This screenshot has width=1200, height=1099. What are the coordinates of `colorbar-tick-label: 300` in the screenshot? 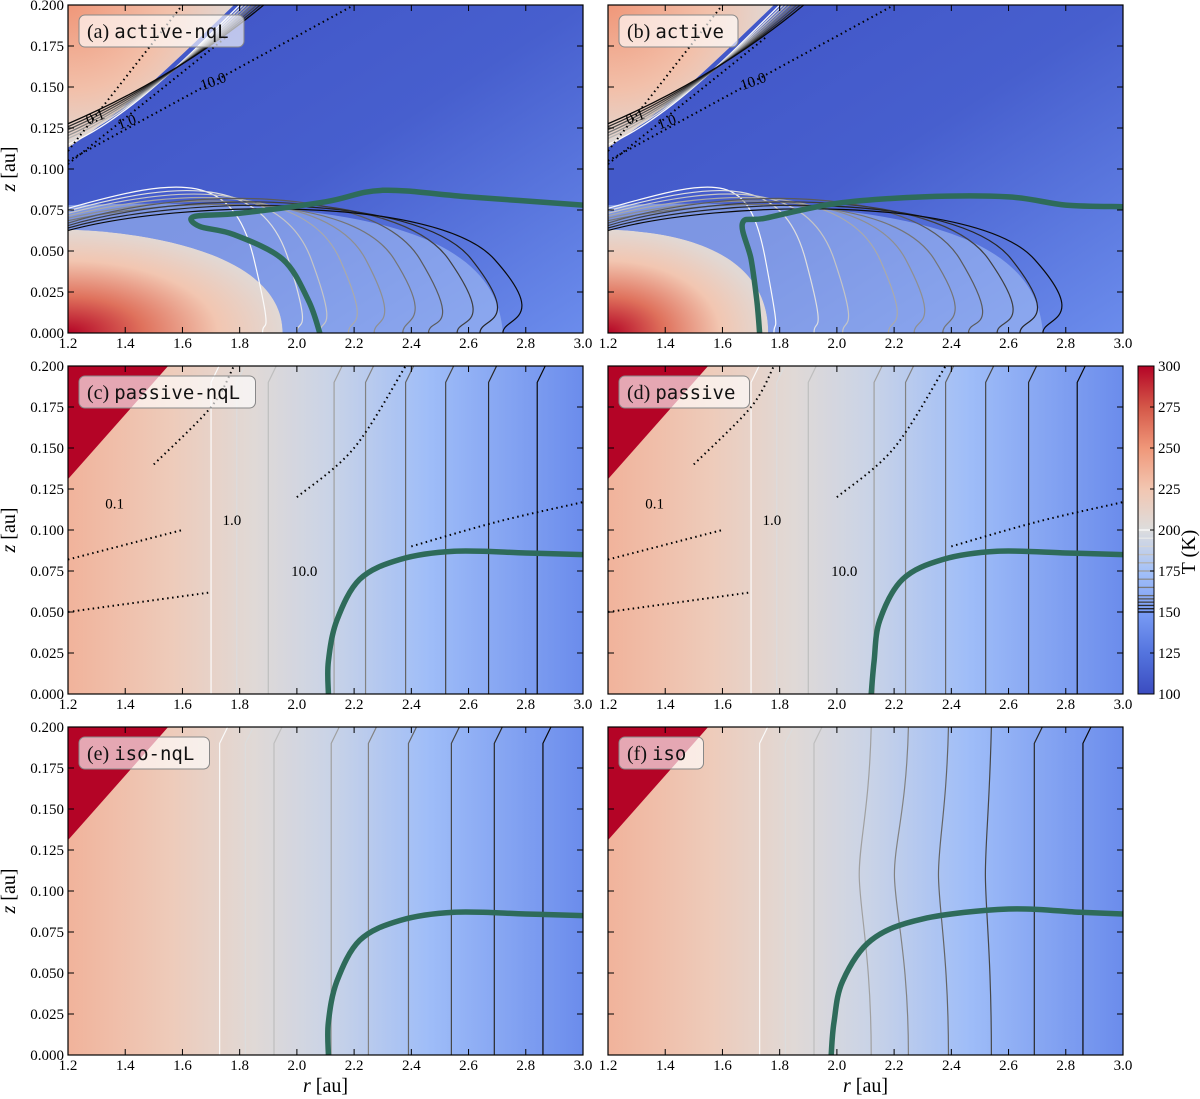 It's located at (1169, 367).